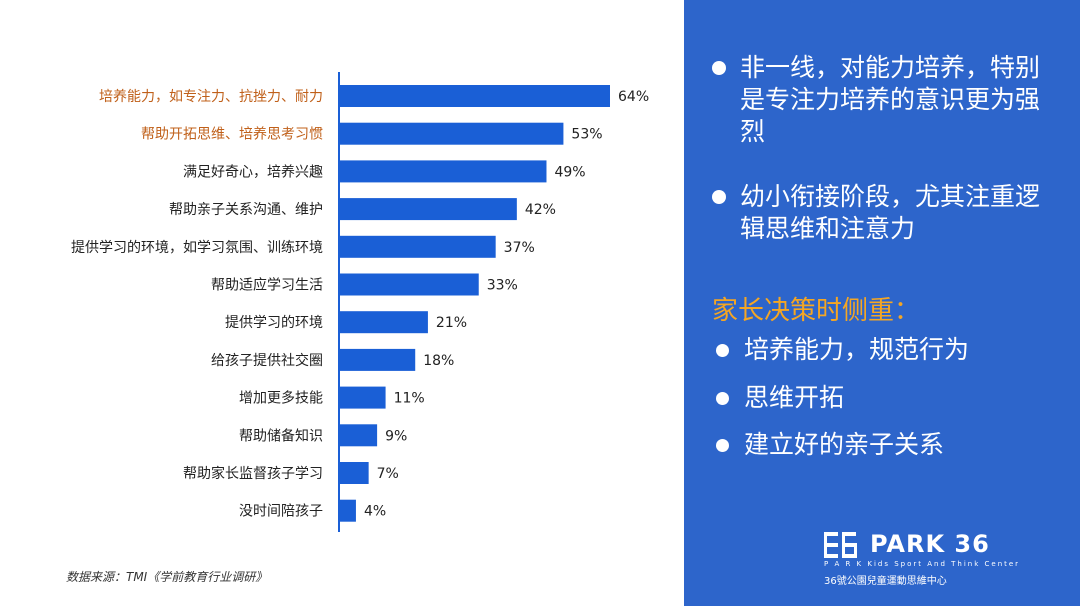  I want to click on focus-item-text-3: 建立好的亲子关系, so click(844, 444).